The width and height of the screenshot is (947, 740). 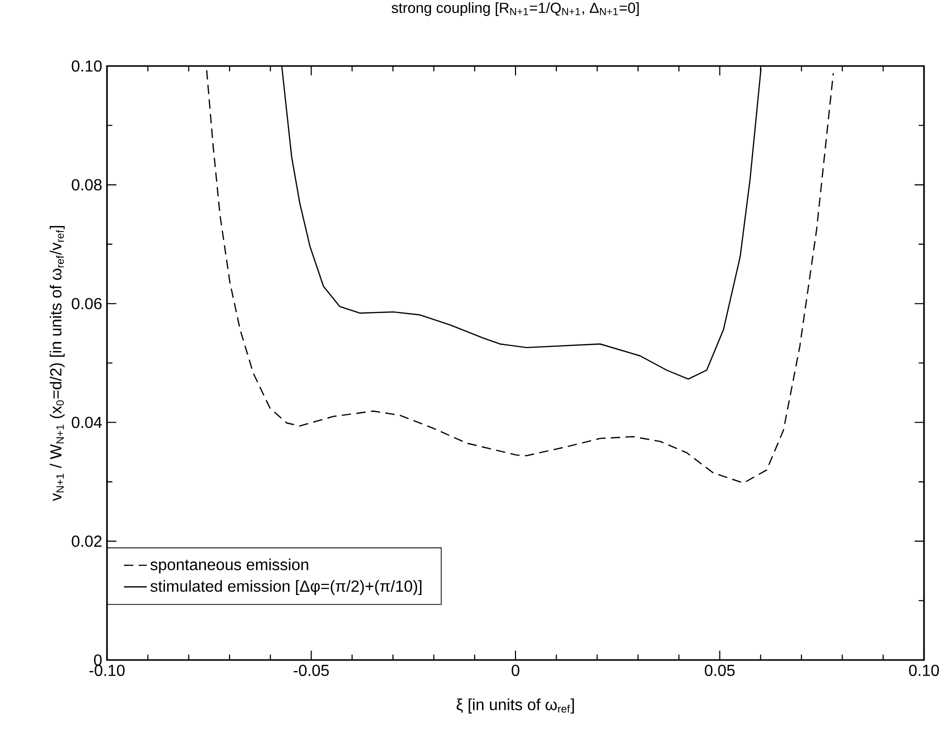 What do you see at coordinates (107, 670) in the screenshot?
I see `x-tick-label: -0.10` at bounding box center [107, 670].